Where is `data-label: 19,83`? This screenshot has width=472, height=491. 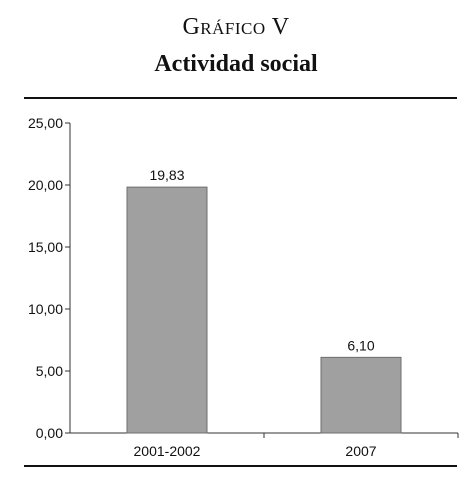 data-label: 19,83 is located at coordinates (166, 175).